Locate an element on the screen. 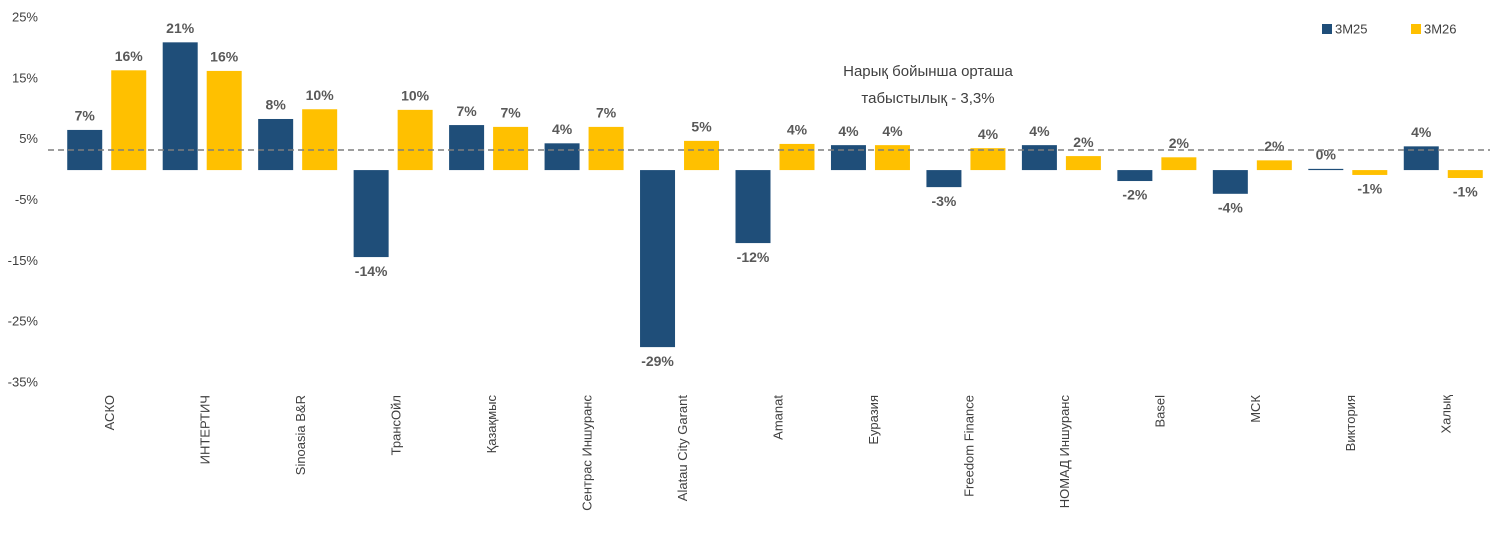 This screenshot has height=533, width=1495. y-tick-label: -25% is located at coordinates (23, 321).